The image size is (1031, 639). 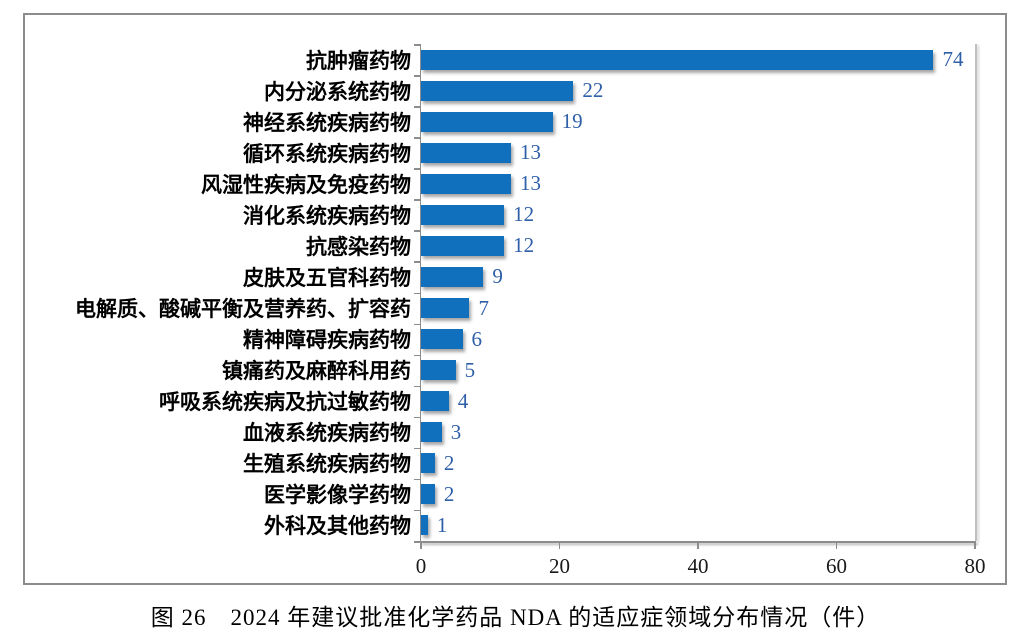 What do you see at coordinates (327, 433) in the screenshot?
I see `category-label: 血液系统疾病药物` at bounding box center [327, 433].